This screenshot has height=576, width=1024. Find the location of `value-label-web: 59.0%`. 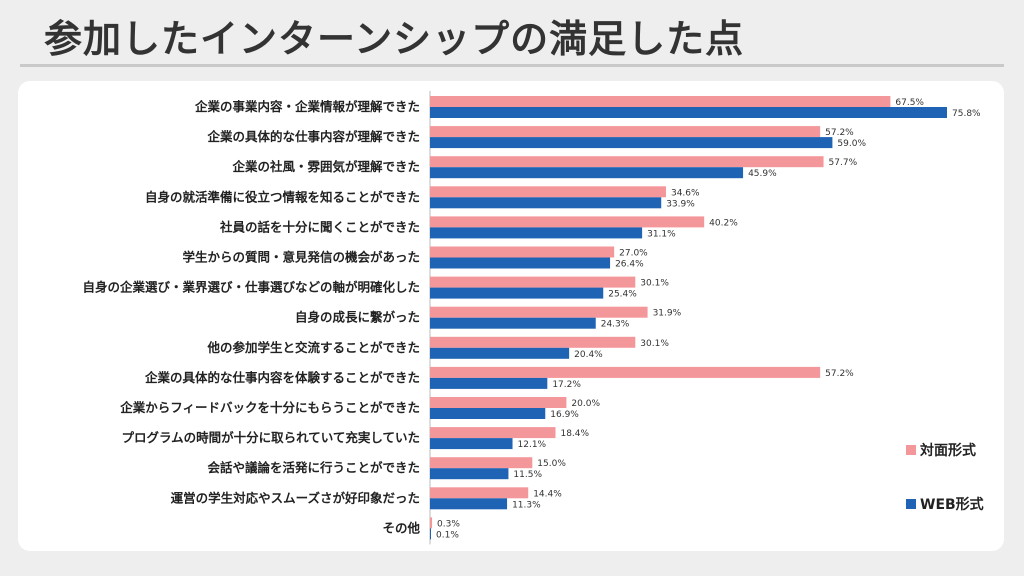

value-label-web: 59.0% is located at coordinates (851, 144).